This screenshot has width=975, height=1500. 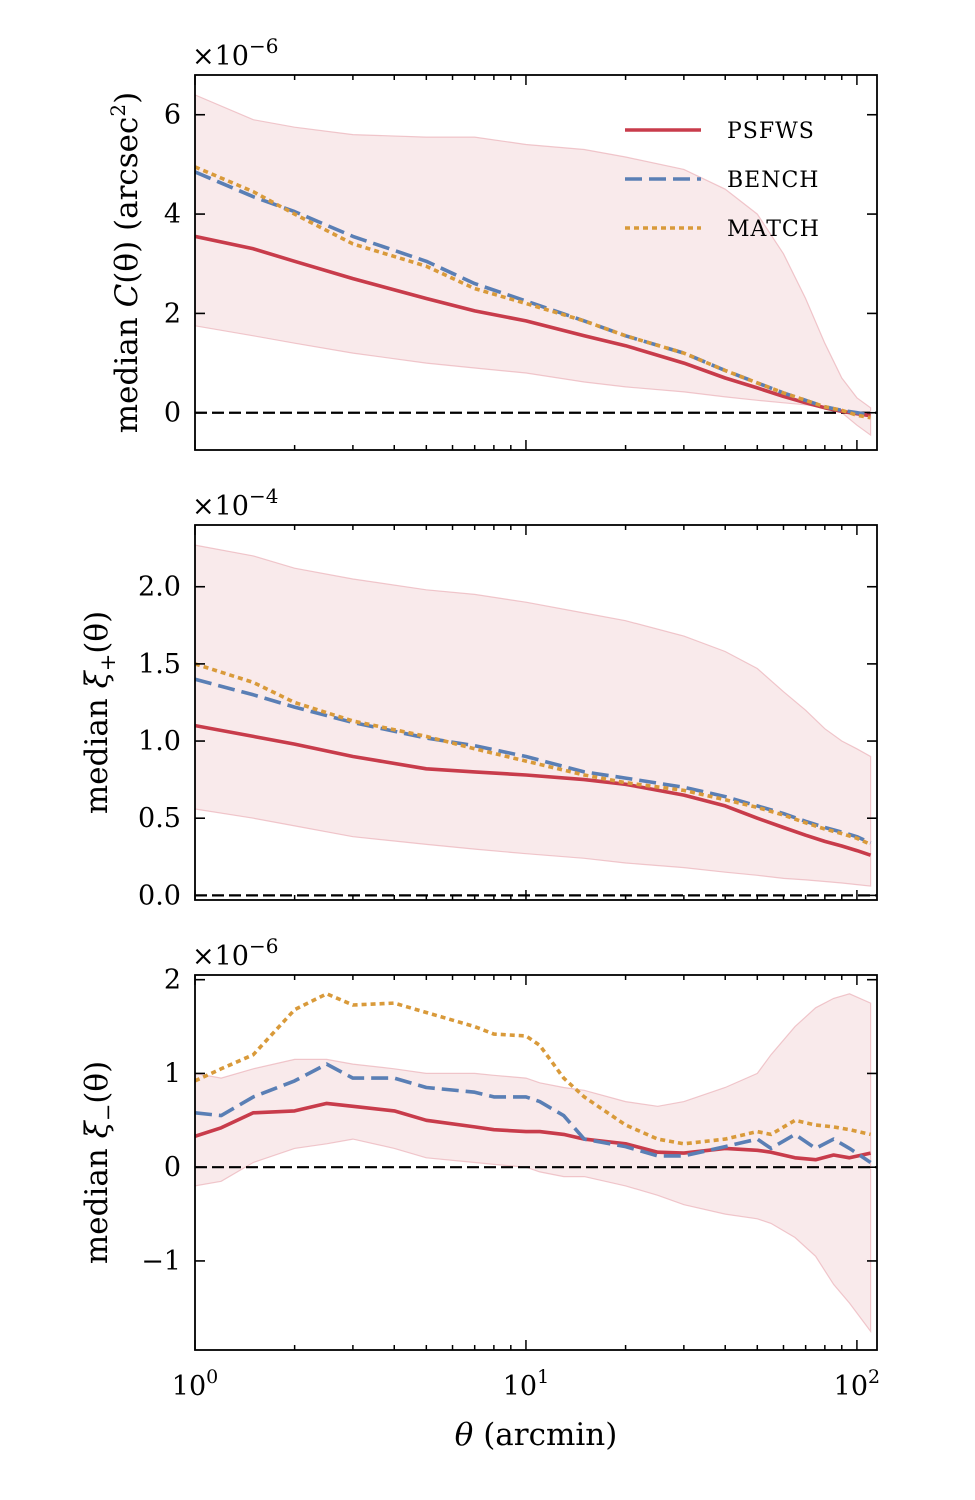 I want to click on y-axis-label: median ξ+(θ), so click(x=99, y=712).